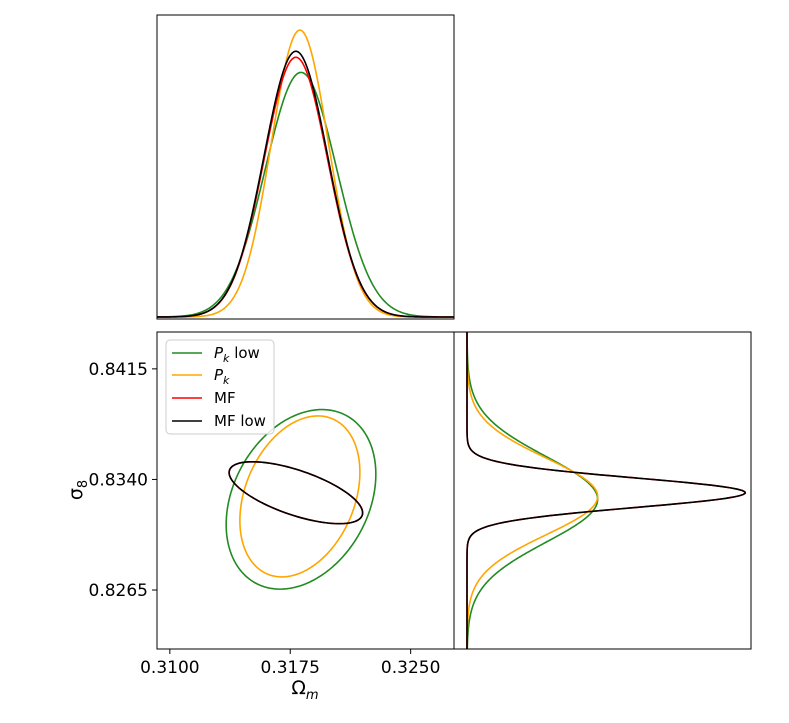 Image resolution: width=789 pixels, height=723 pixels. What do you see at coordinates (219, 375) in the screenshot?
I see `legend-label-pk-main: P` at bounding box center [219, 375].